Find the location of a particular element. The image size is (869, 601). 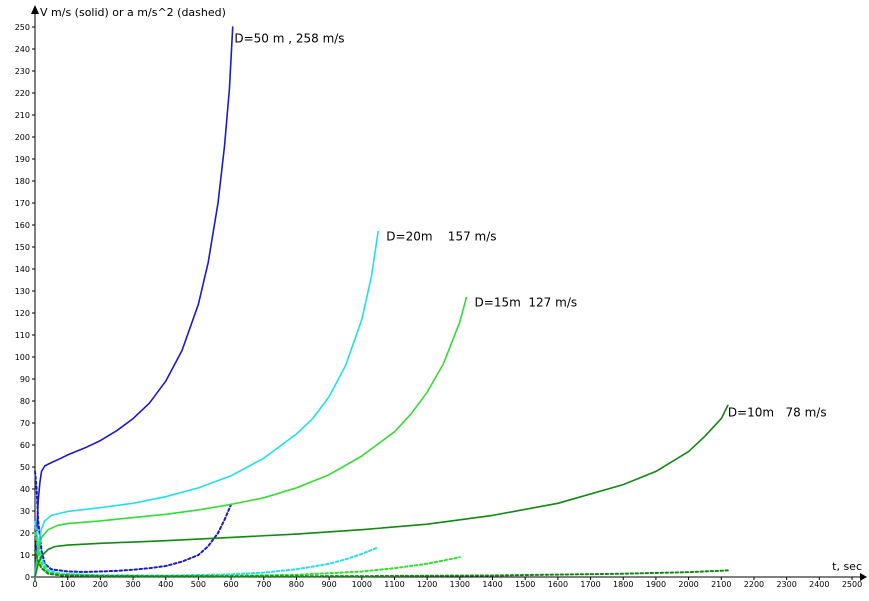

y-tick-label: 230 is located at coordinates (22, 71).